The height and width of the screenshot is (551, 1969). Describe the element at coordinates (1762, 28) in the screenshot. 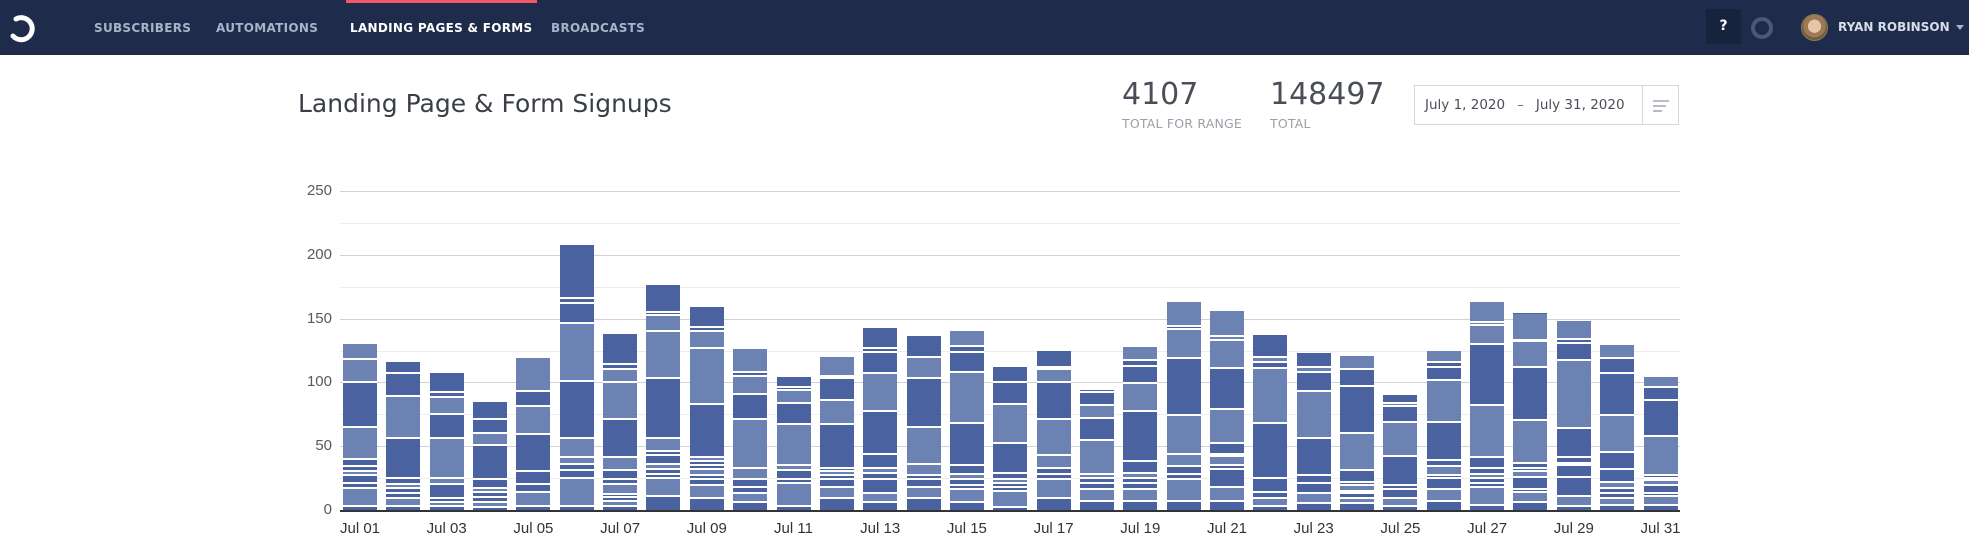

I see `notification-ring-icon` at that location.